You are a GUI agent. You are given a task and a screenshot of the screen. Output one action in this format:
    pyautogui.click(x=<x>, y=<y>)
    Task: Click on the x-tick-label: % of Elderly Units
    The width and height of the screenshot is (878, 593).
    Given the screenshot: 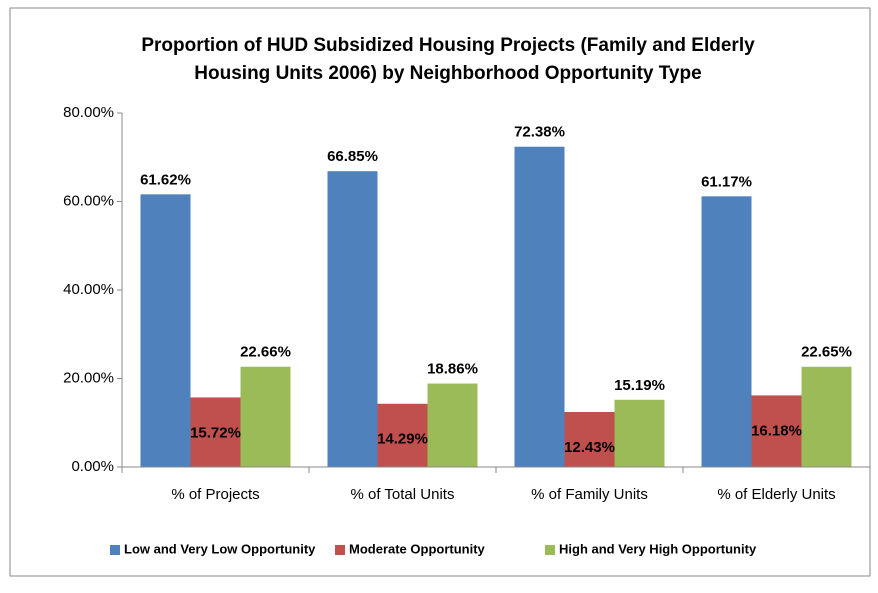 What is the action you would take?
    pyautogui.click(x=776, y=494)
    